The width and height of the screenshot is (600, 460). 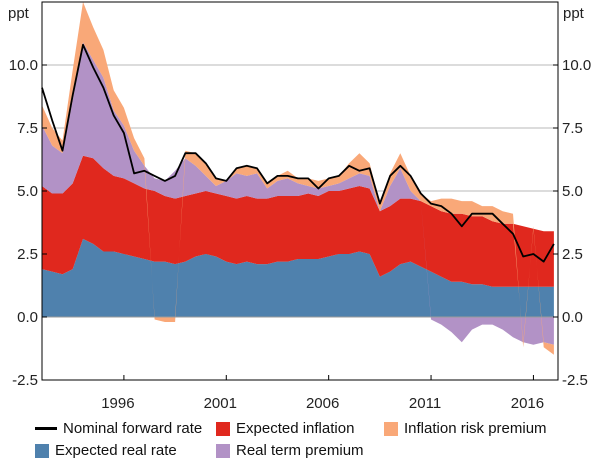 What do you see at coordinates (27, 191) in the screenshot?
I see `y-tick-label-left: 5.0` at bounding box center [27, 191].